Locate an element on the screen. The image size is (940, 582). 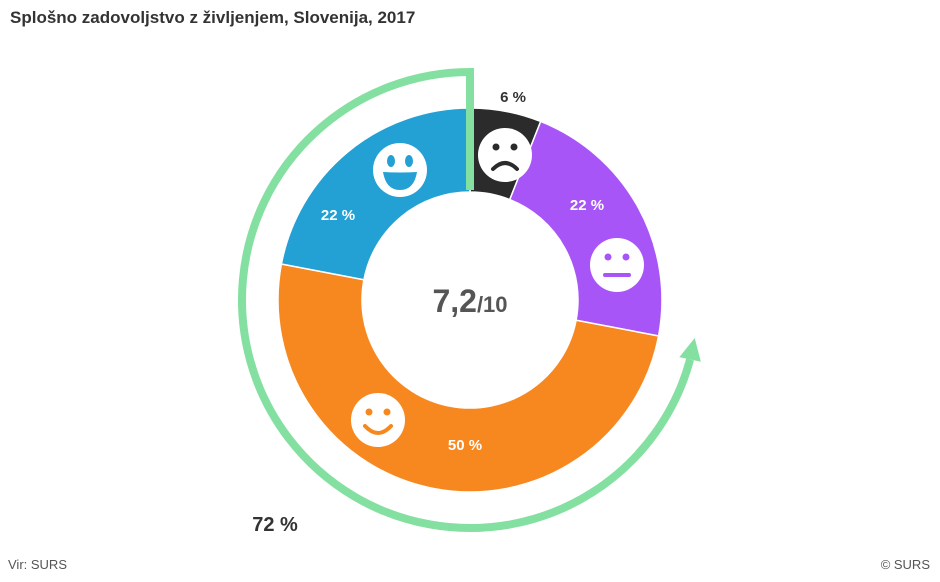
smiling-face-icon is located at coordinates (378, 420).